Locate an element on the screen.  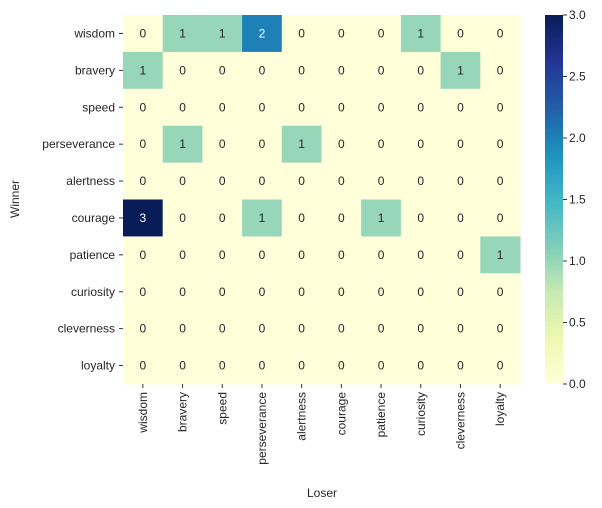
x-tick-label: courage is located at coordinates (341, 414).